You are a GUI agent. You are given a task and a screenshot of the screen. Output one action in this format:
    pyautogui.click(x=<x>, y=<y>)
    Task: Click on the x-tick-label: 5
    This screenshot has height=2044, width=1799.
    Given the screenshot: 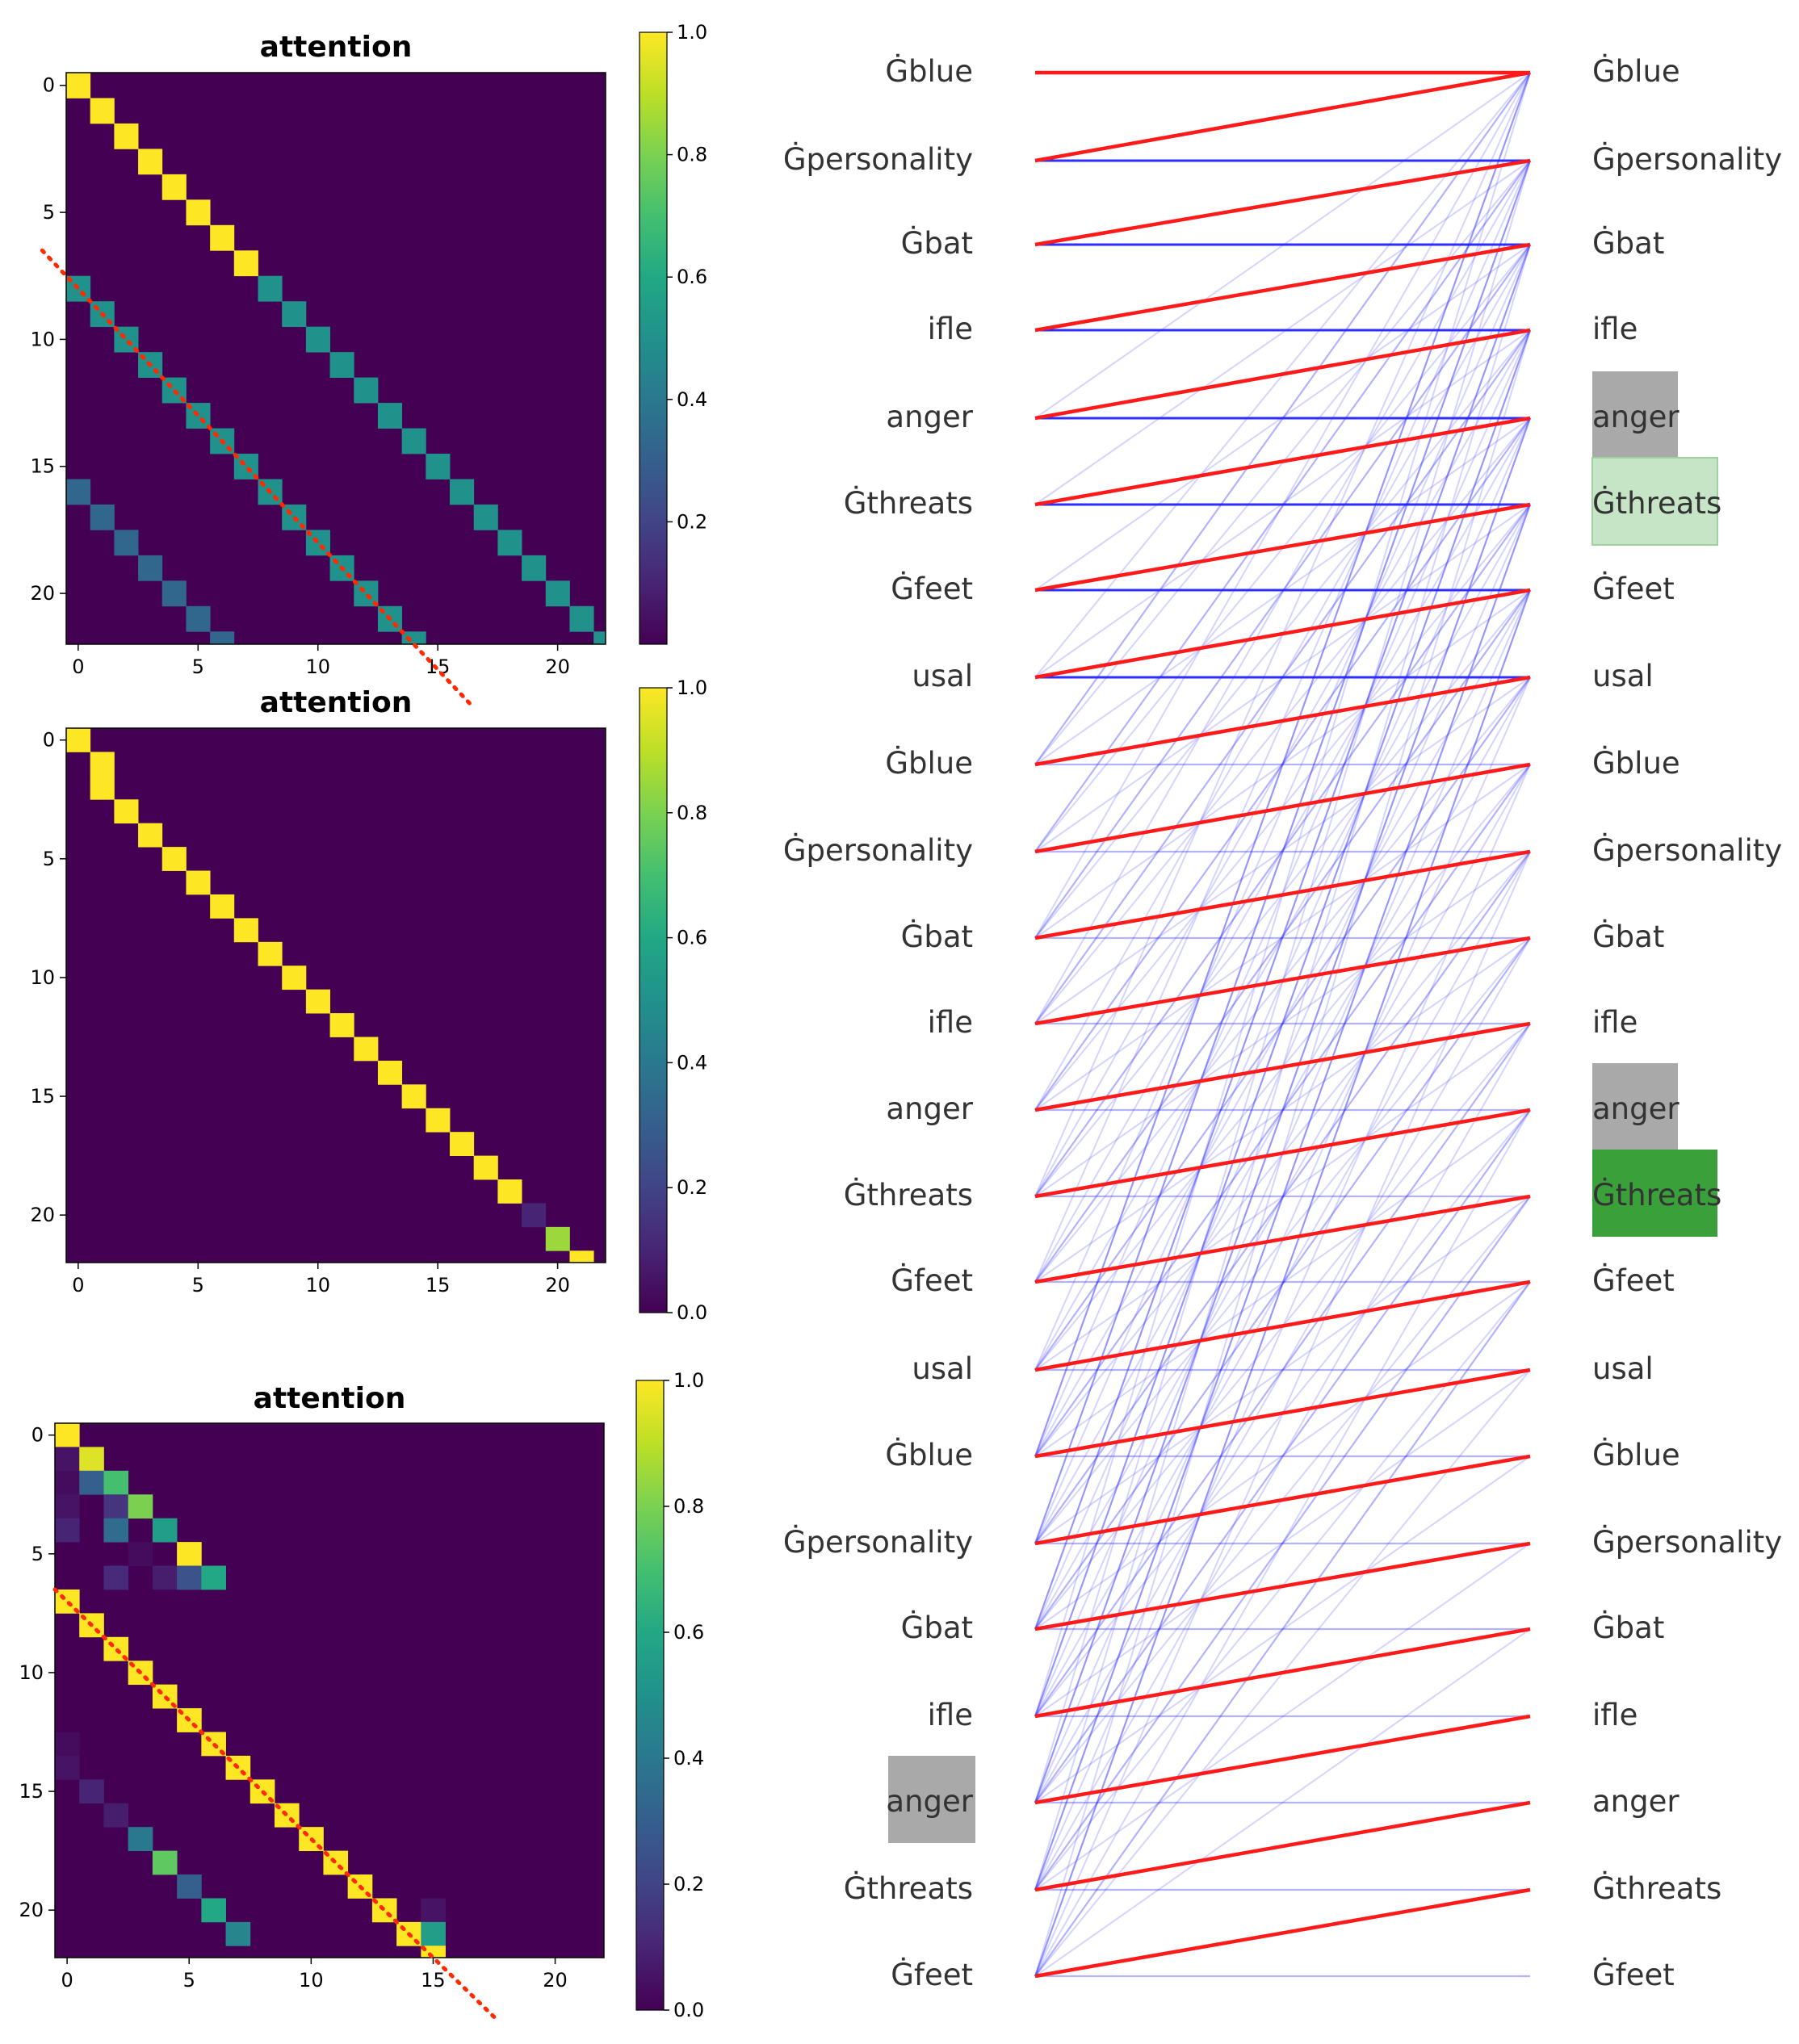 What is the action you would take?
    pyautogui.click(x=198, y=1285)
    